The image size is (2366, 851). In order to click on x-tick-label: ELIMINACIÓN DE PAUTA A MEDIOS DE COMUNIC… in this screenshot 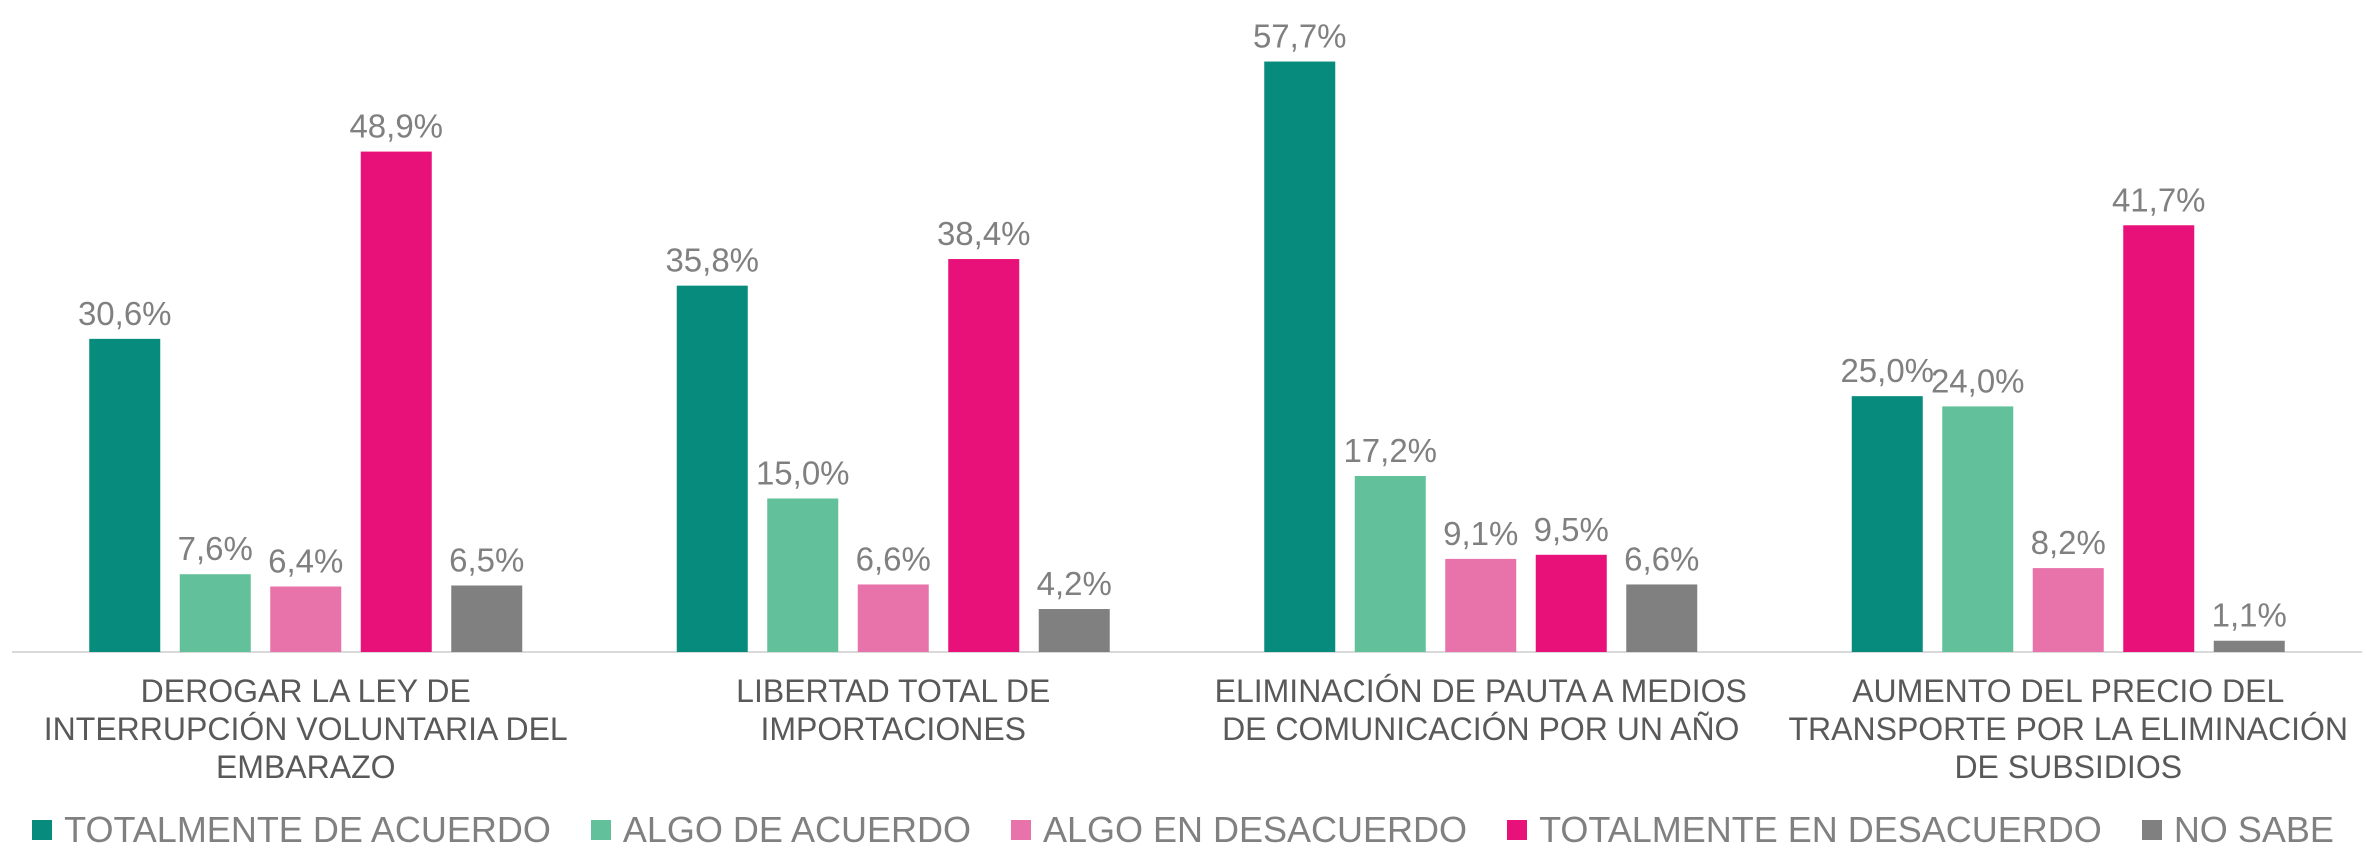, I will do `click(1480, 710)`.